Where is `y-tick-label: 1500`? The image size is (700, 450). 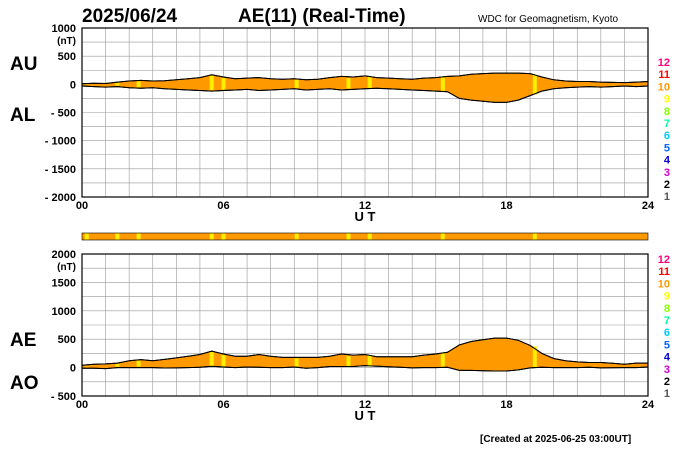
y-tick-label: 1500 is located at coordinates (64, 283).